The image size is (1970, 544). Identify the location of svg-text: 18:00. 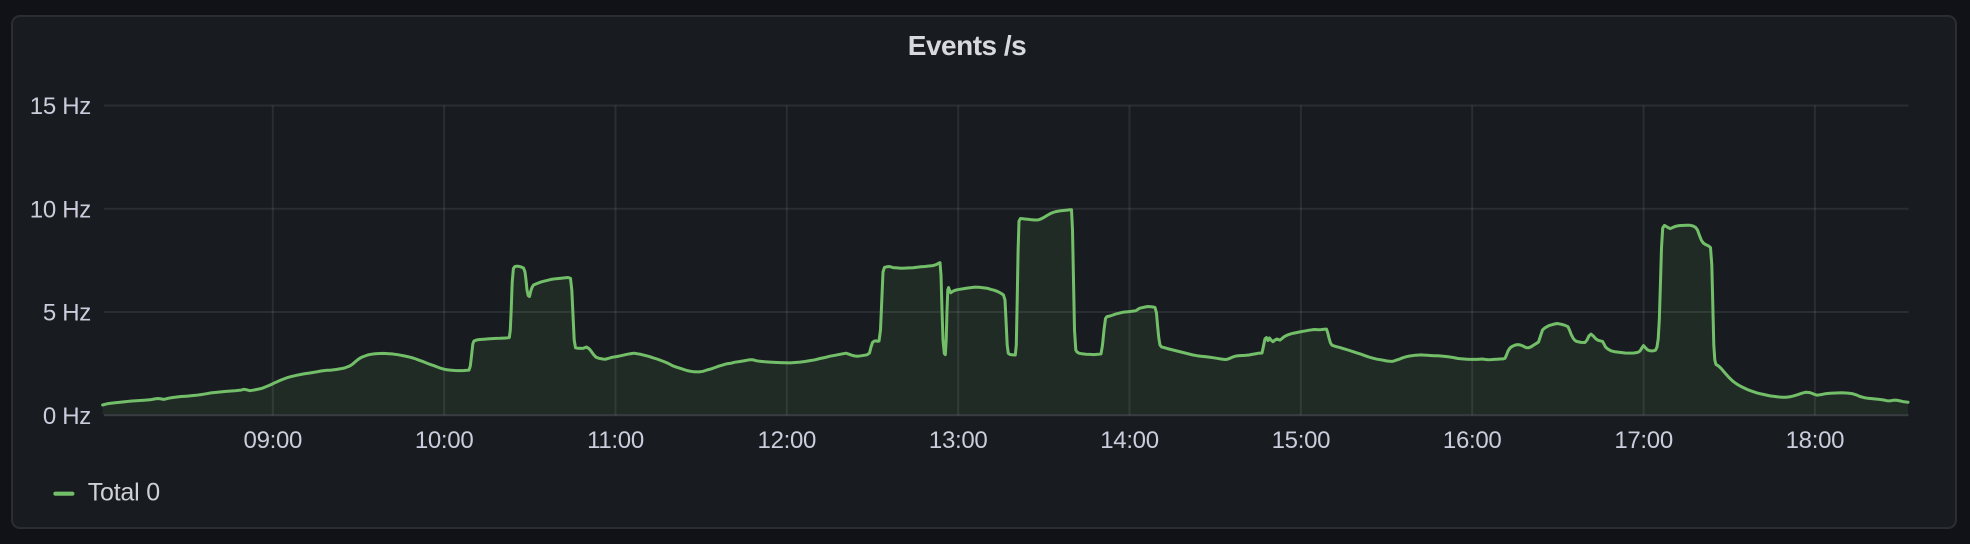
(1815, 440).